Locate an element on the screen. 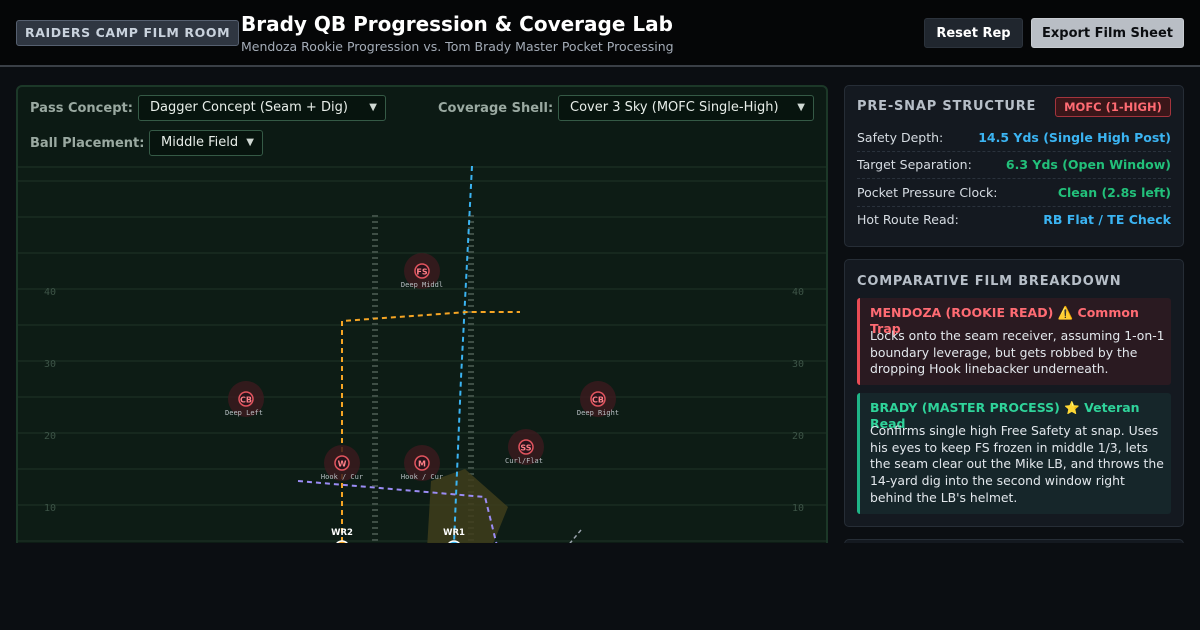 This screenshot has height=630, width=1200. page-background is located at coordinates (600, 586).